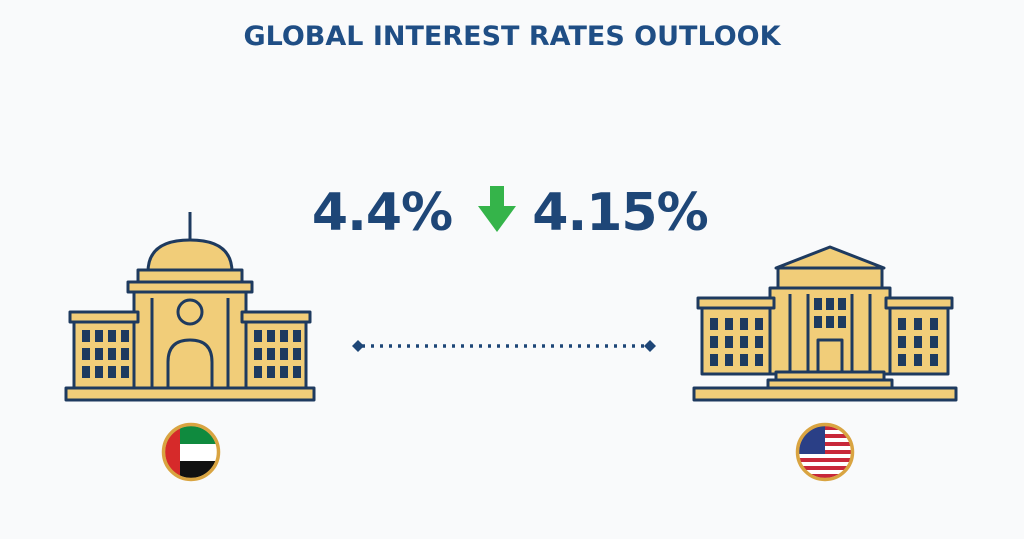 The height and width of the screenshot is (539, 1024). I want to click on us-building, so click(825, 323).